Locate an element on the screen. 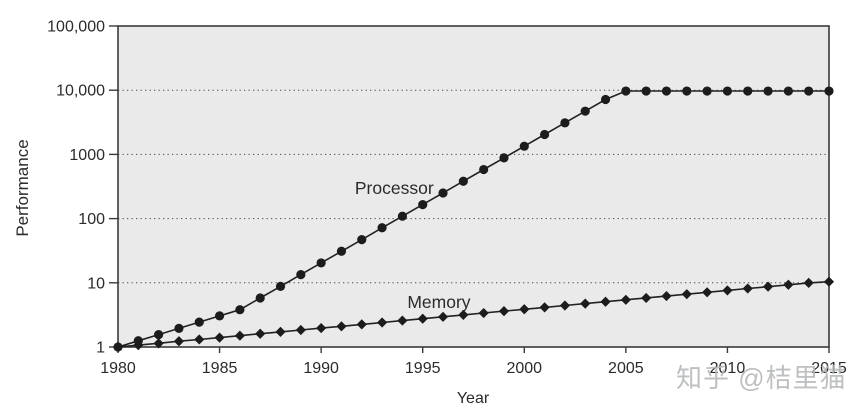 This screenshot has width=861, height=417. y-axis-title: Performance is located at coordinates (22, 188).